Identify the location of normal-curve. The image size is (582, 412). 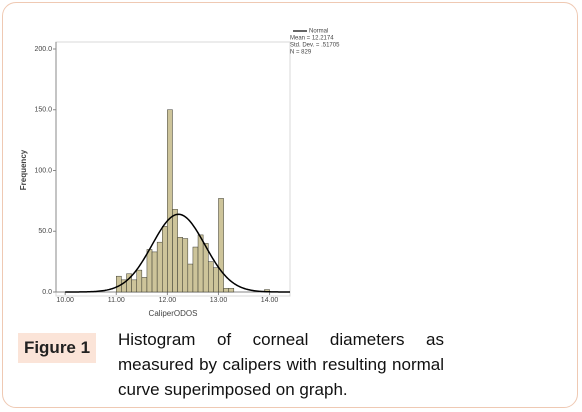
(177, 253).